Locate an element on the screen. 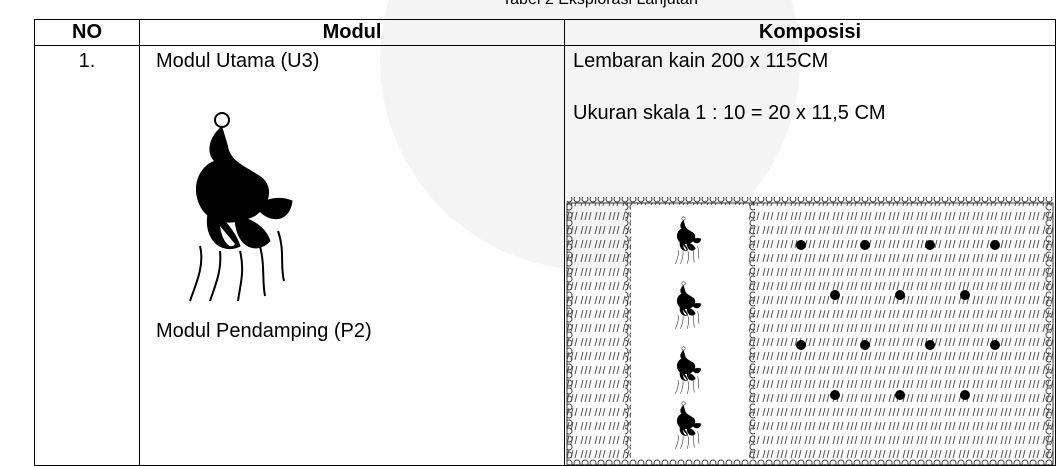  module-label: Modul Pendamping (P2) is located at coordinates (264, 331).